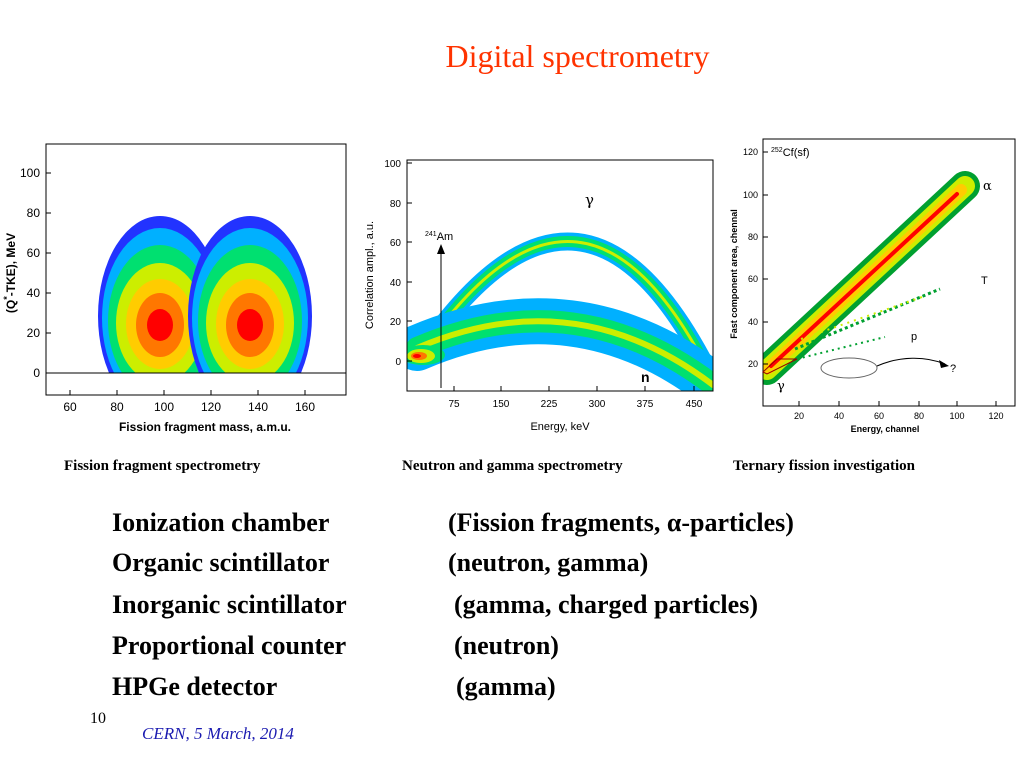 The image size is (1024, 768). I want to click on ternary-y-tick: 60, so click(753, 279).